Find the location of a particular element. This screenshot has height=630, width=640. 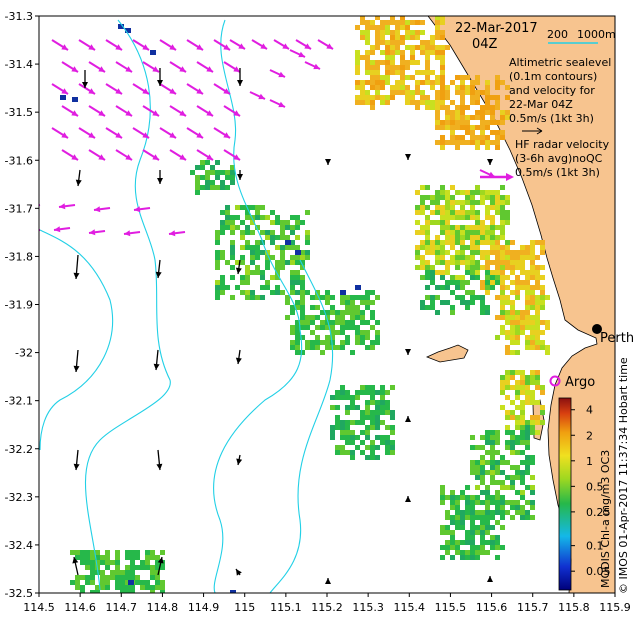

x-tick-label: 114.6 is located at coordinates (80, 607).